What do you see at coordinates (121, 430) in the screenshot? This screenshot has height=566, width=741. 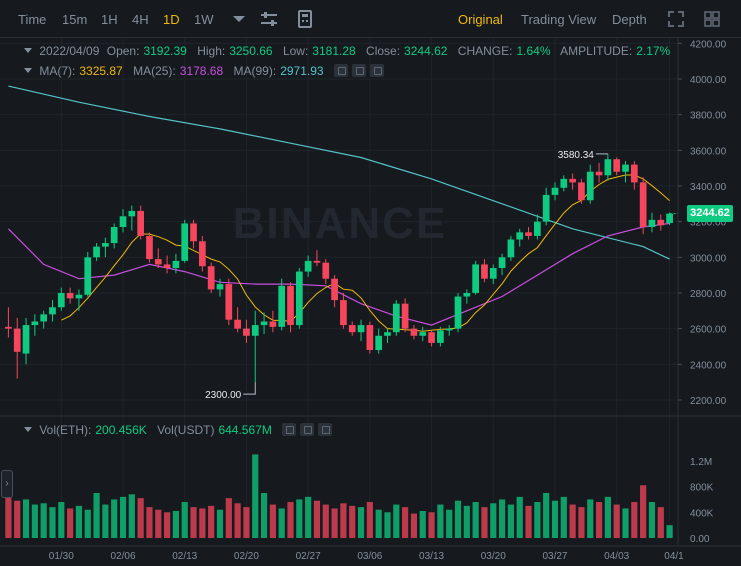 I see `vol-eth-value: 200.456K` at bounding box center [121, 430].